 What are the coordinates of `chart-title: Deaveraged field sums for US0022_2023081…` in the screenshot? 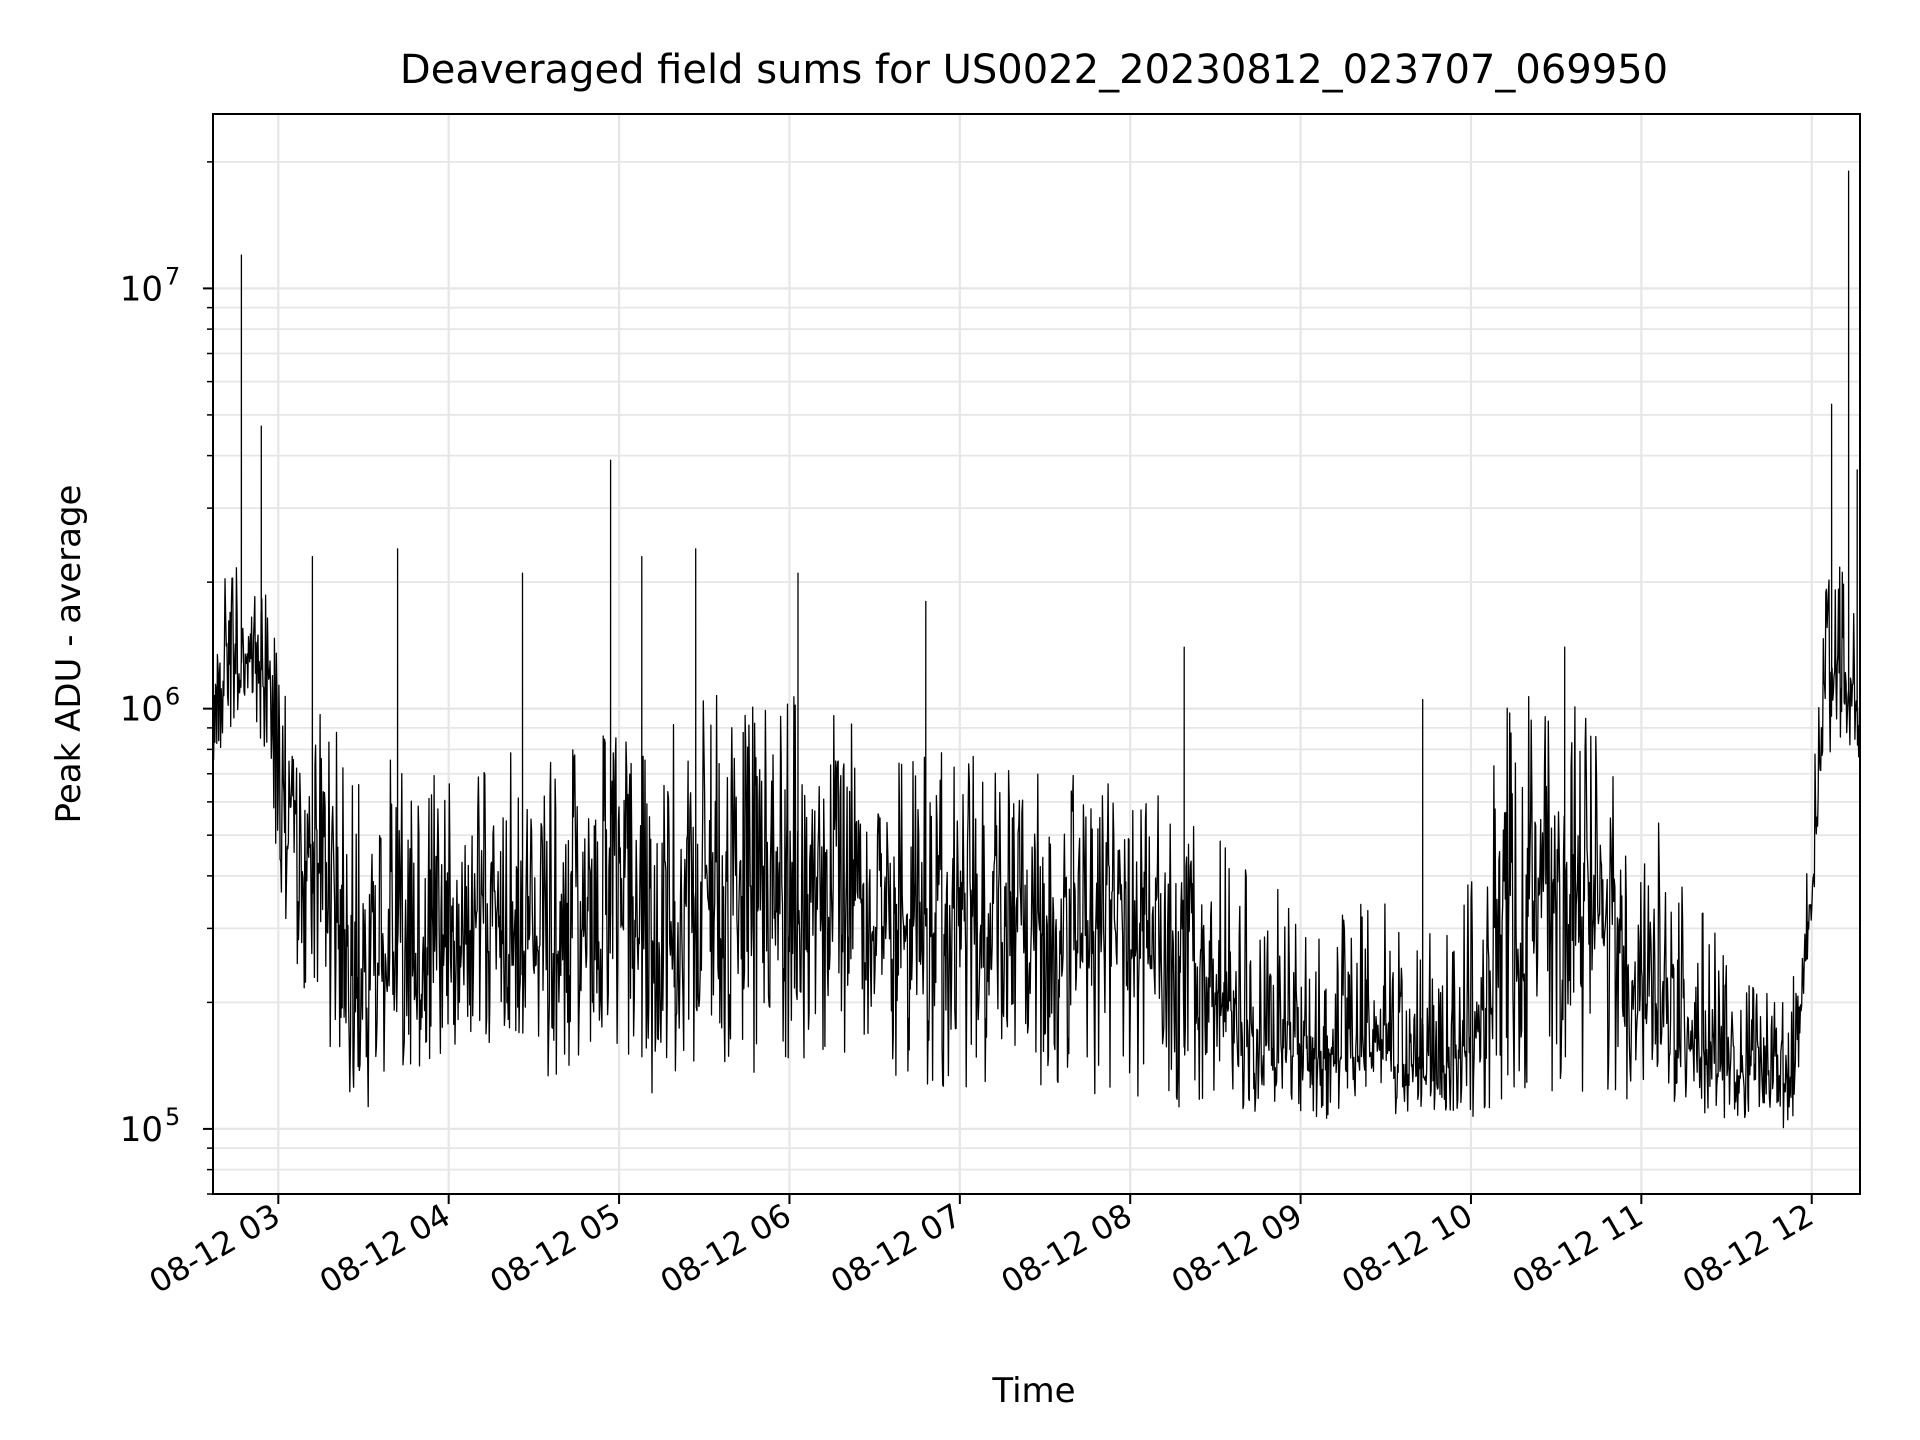 It's located at (1034, 70).